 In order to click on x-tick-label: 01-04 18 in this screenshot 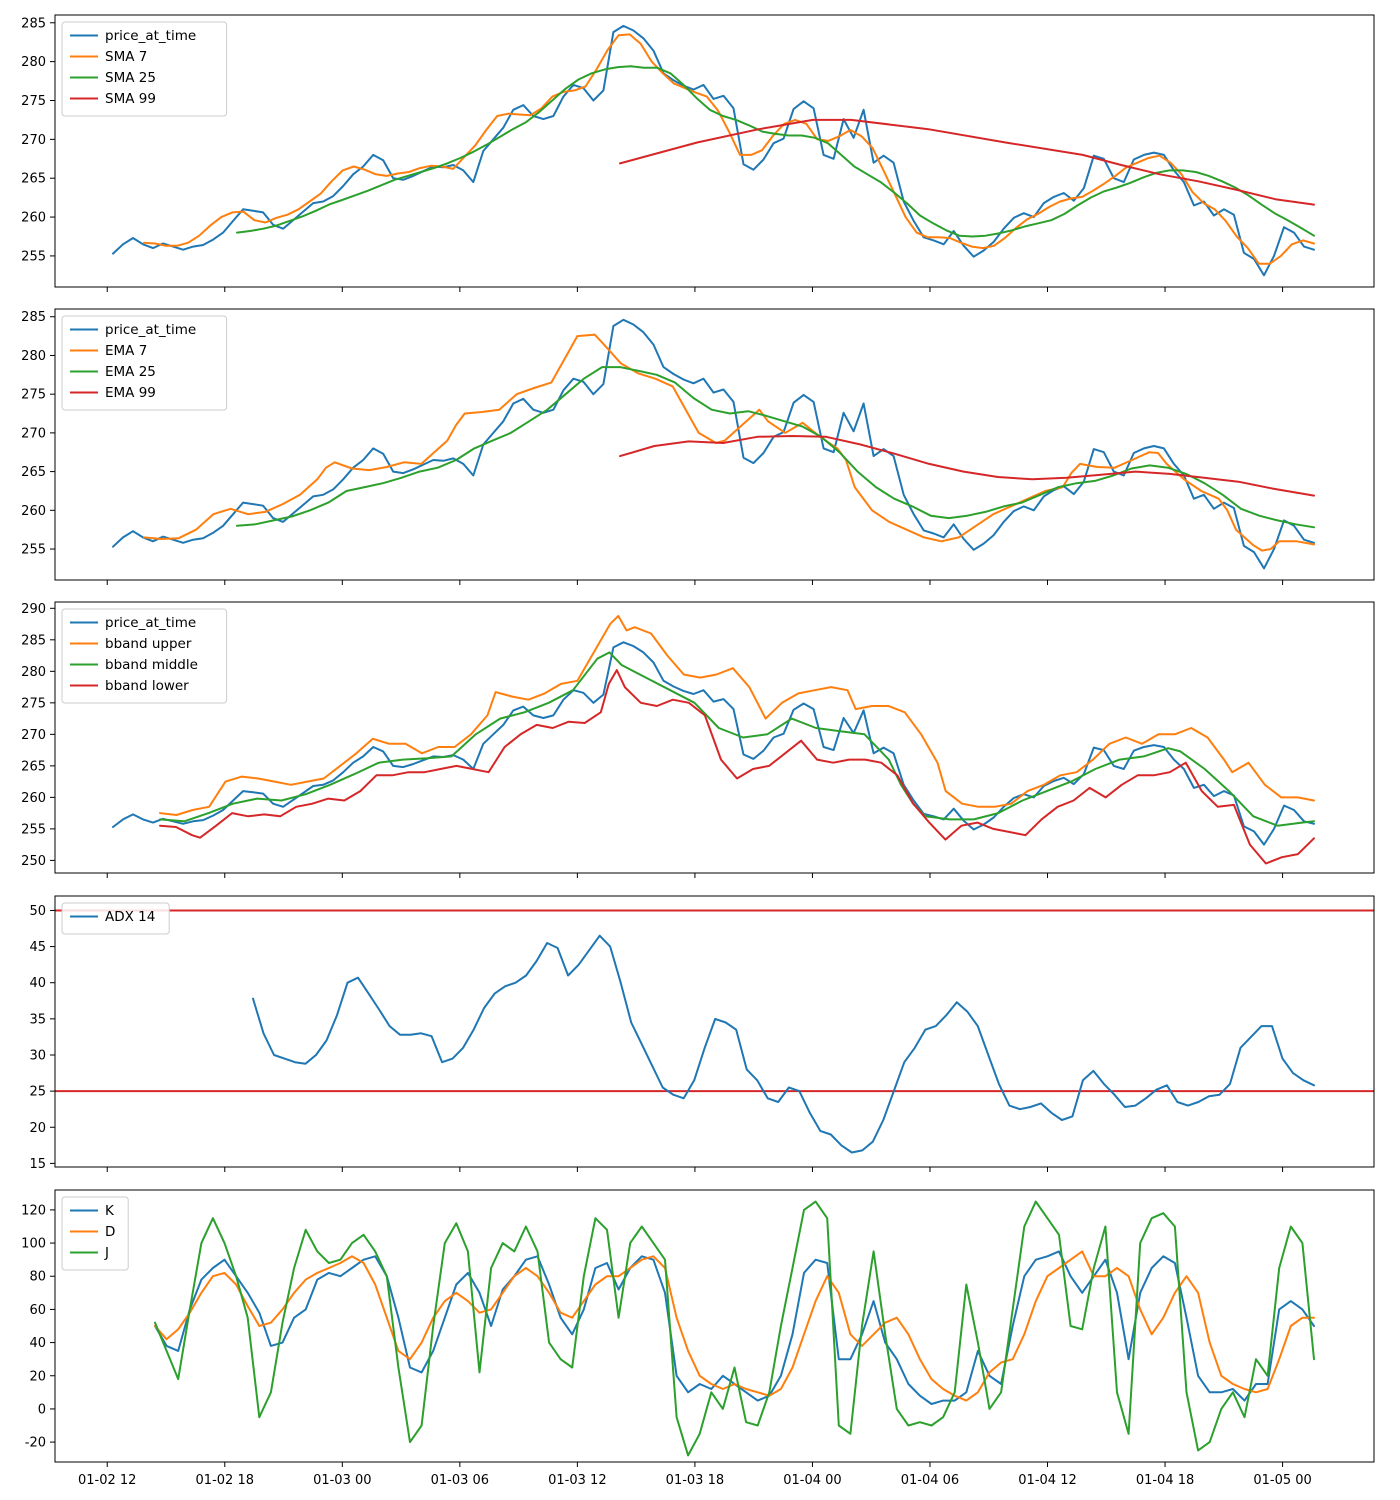, I will do `click(1165, 1480)`.